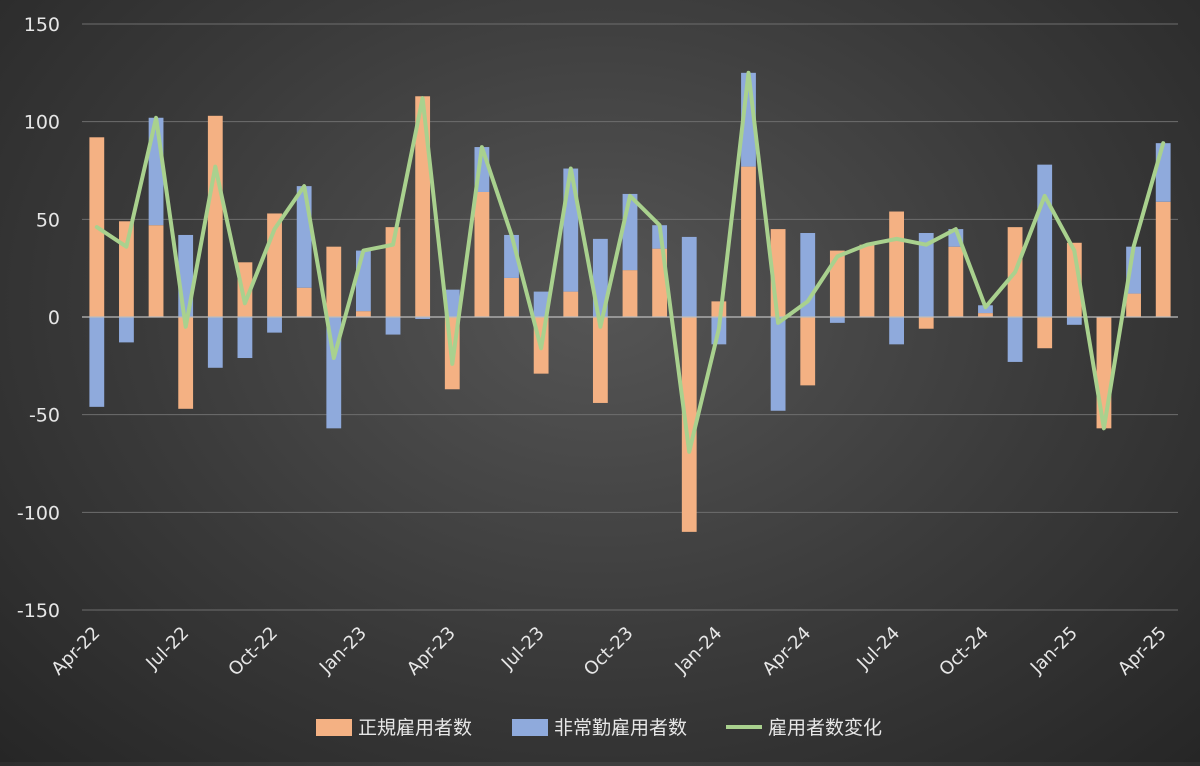  I want to click on x-tick-label: Apr-24, so click(786, 651).